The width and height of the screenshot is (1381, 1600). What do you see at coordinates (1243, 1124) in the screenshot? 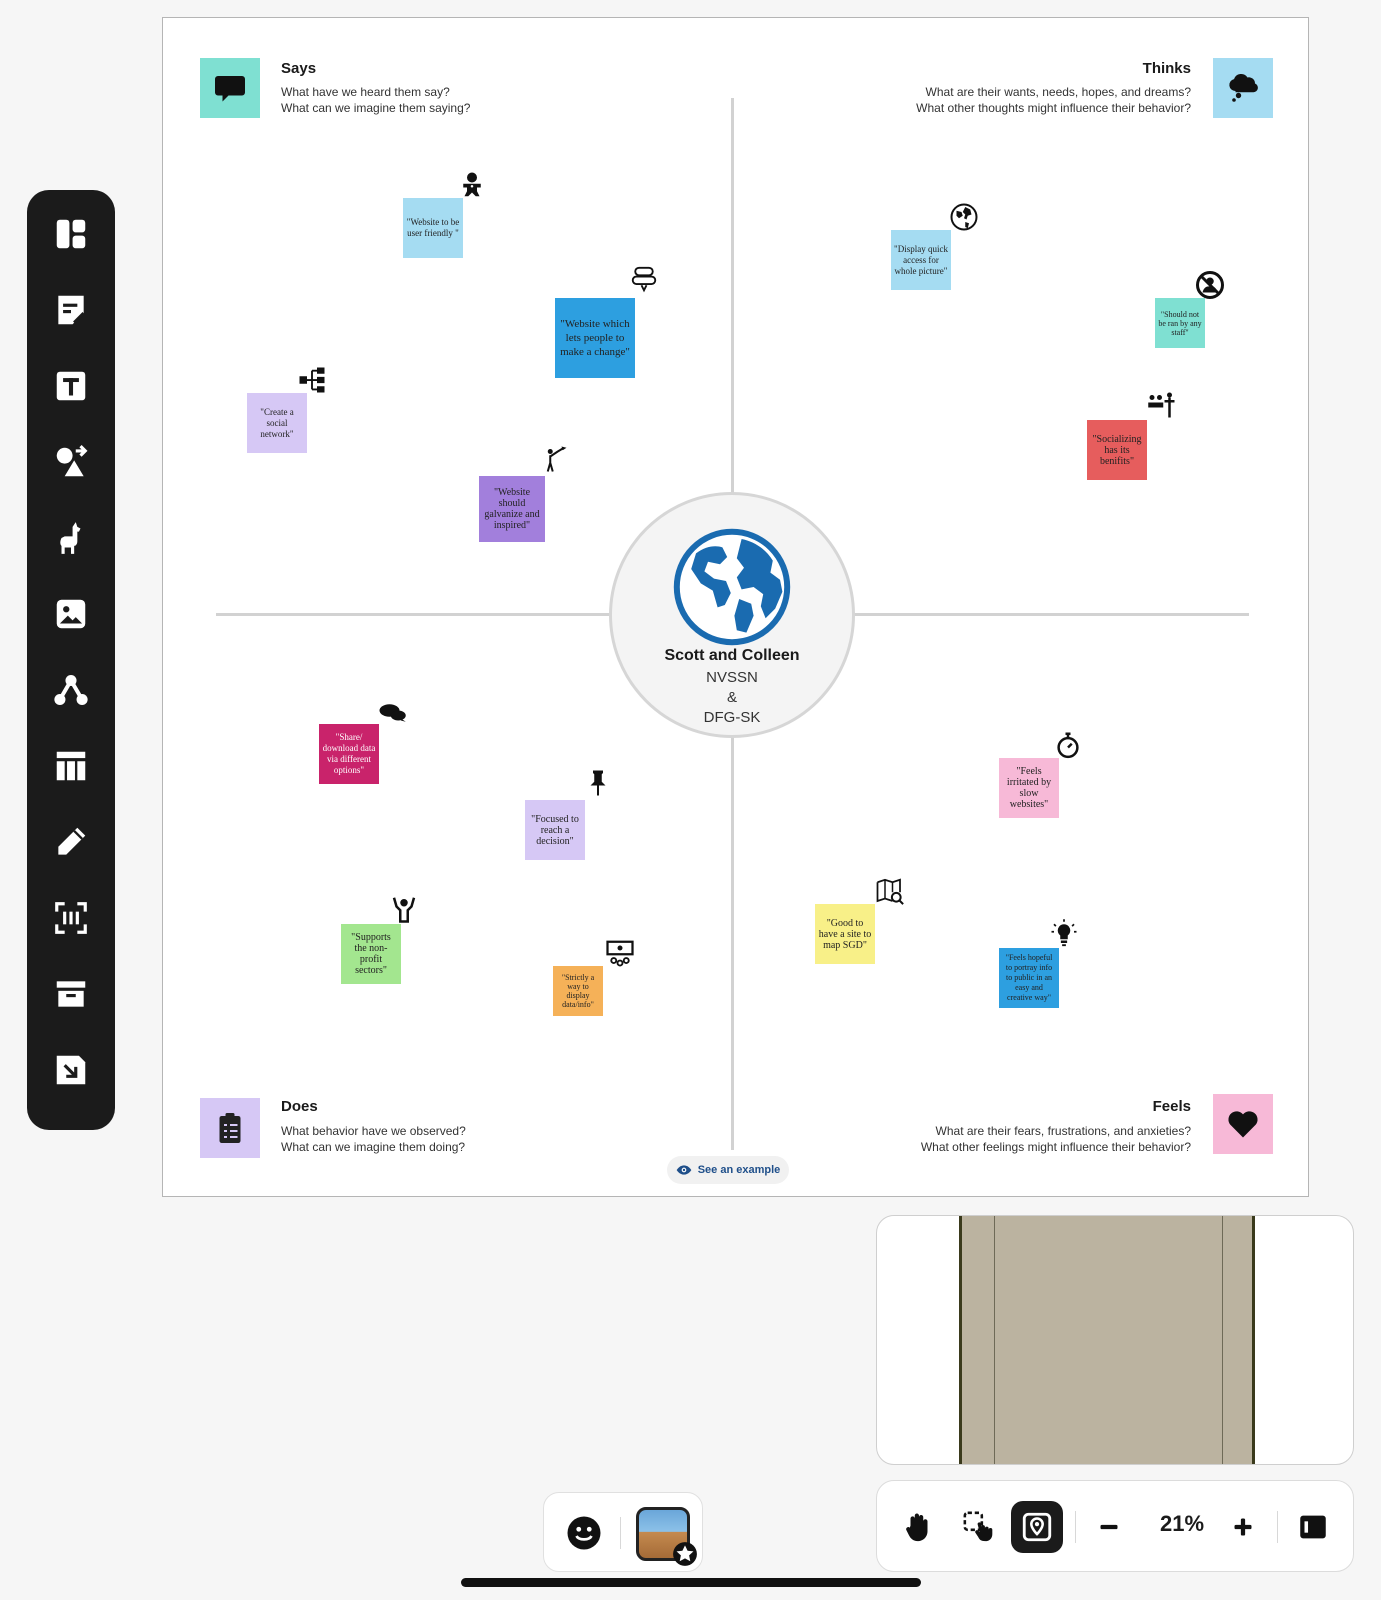
I see `heart-icon` at bounding box center [1243, 1124].